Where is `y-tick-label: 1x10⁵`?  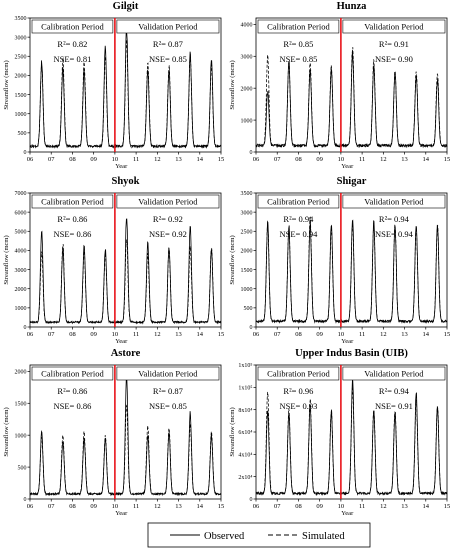 y-tick-label: 1x10⁵ is located at coordinates (245, 366).